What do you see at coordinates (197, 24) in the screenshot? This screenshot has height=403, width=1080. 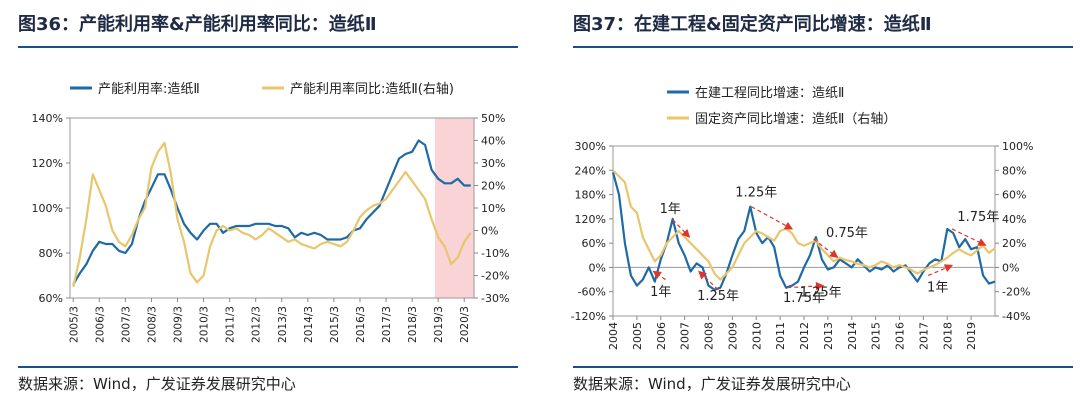 I see `figure-title: 图36：产能利用率&产能利用率同比：造纸Ⅱ` at bounding box center [197, 24].